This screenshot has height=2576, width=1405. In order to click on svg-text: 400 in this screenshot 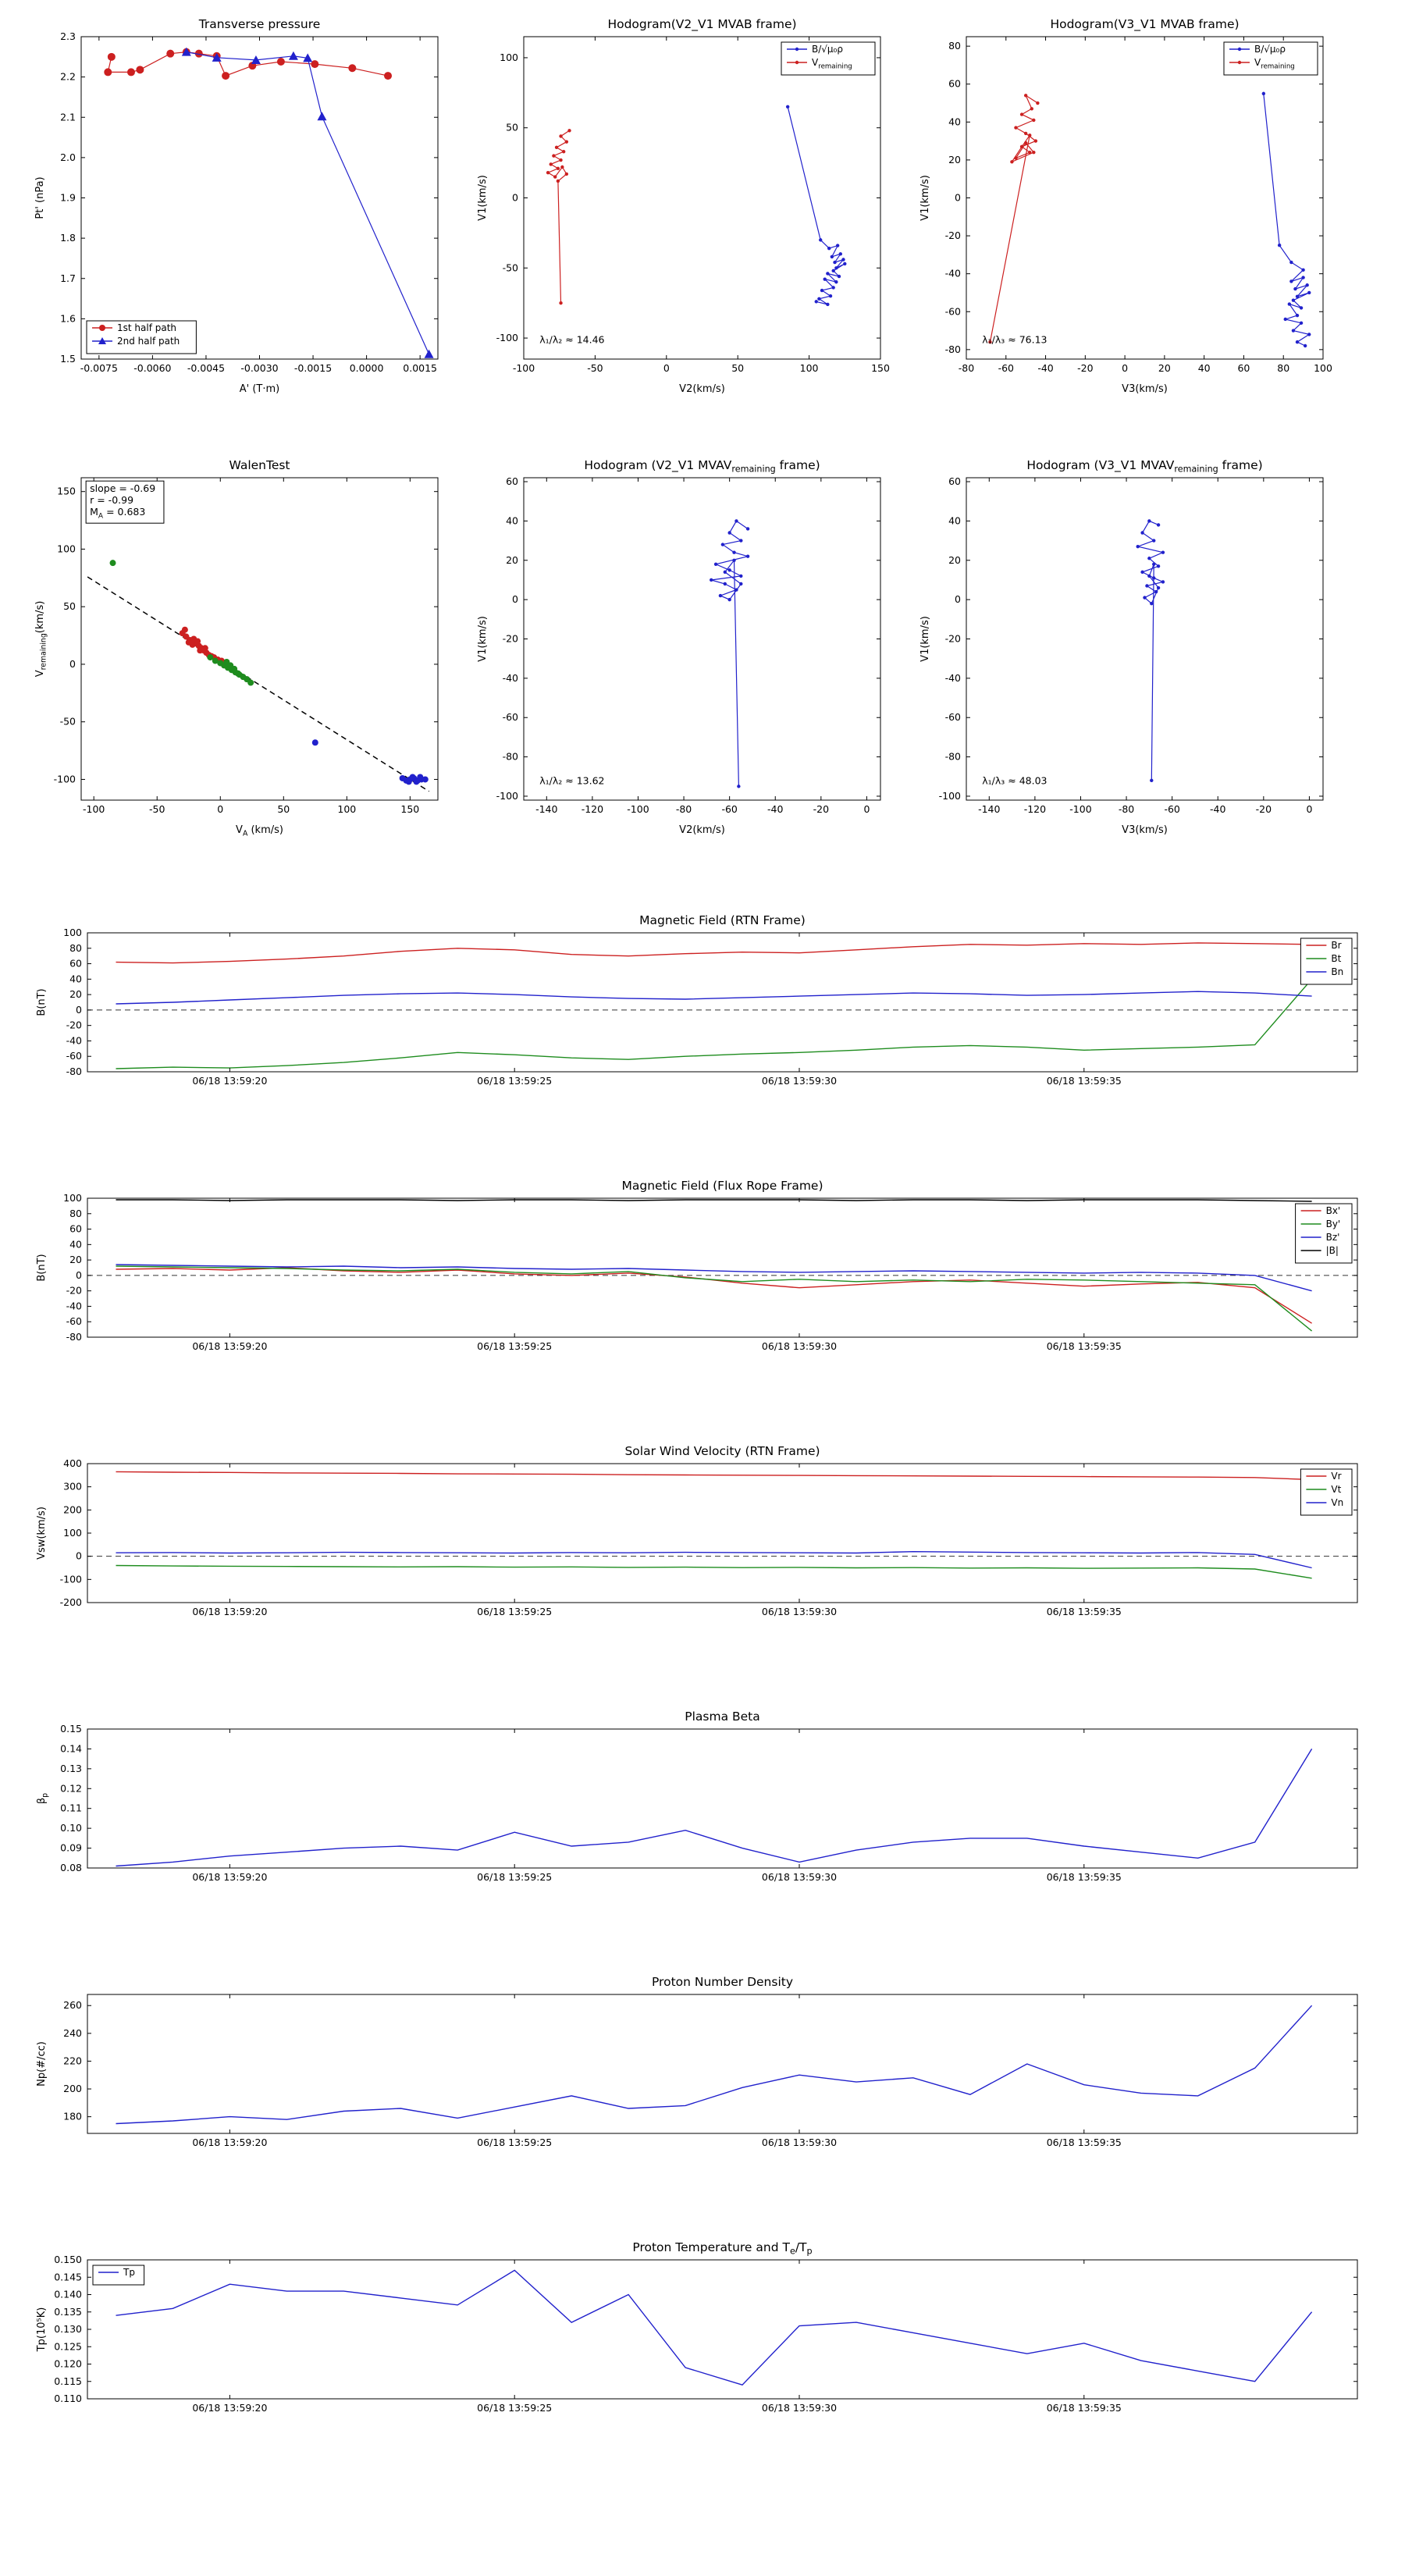, I will do `click(72, 1463)`.